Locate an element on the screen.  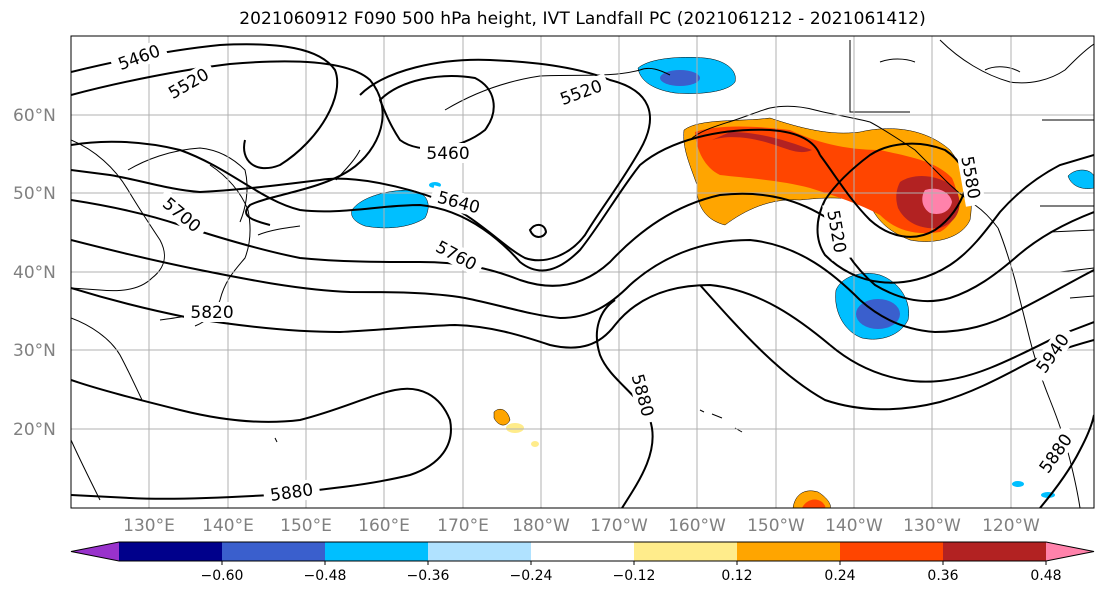
colorbar-outline is located at coordinates (582, 551).